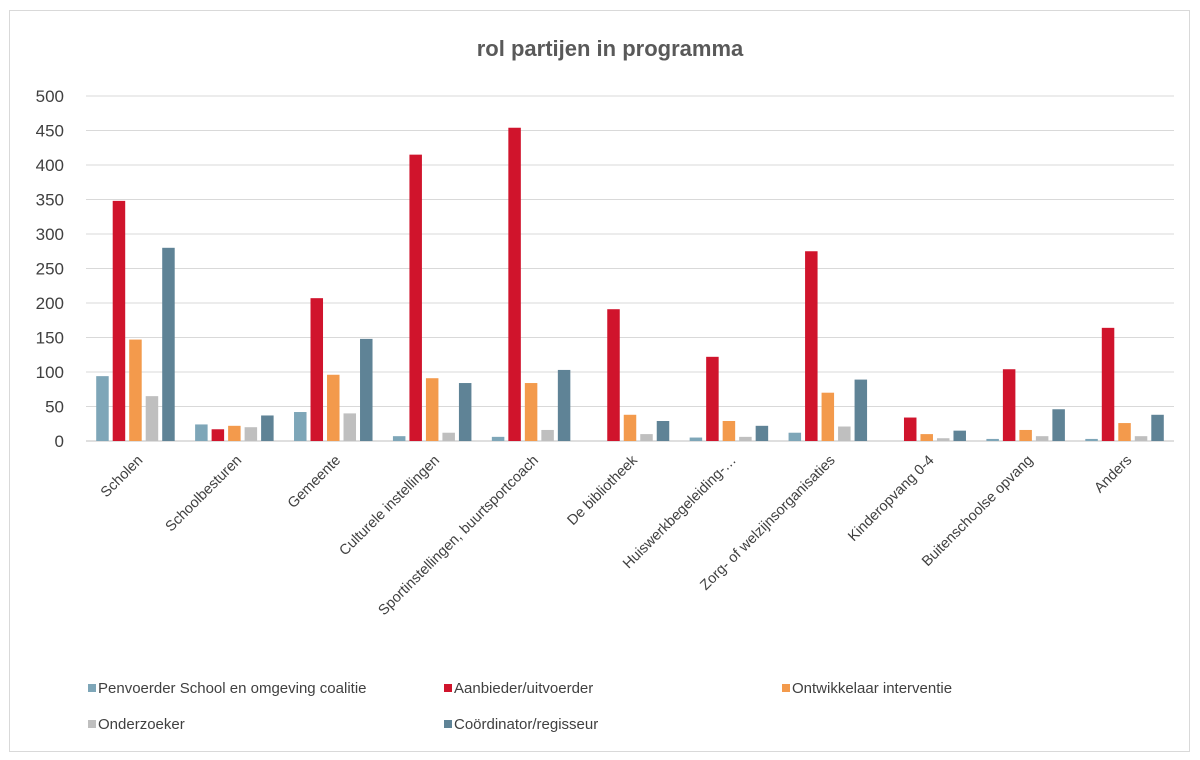 The image size is (1200, 760). I want to click on legend-label: Coördinator/regisseur, so click(526, 724).